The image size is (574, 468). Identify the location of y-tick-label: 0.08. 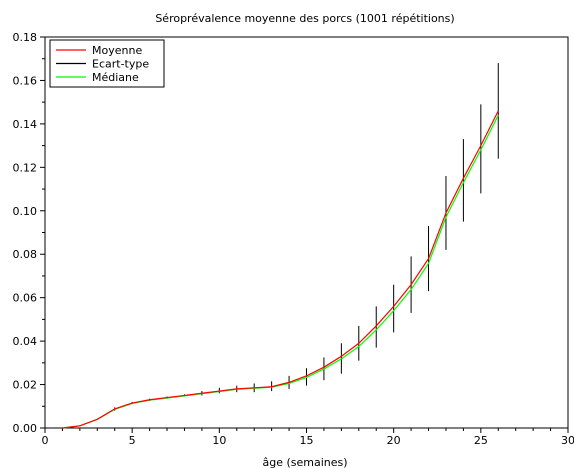
(25, 254).